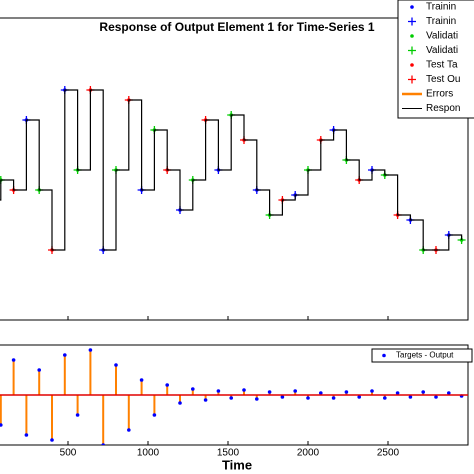 The width and height of the screenshot is (474, 474). Describe the element at coordinates (228, 453) in the screenshot. I see `x-tick-label: 1500` at that location.